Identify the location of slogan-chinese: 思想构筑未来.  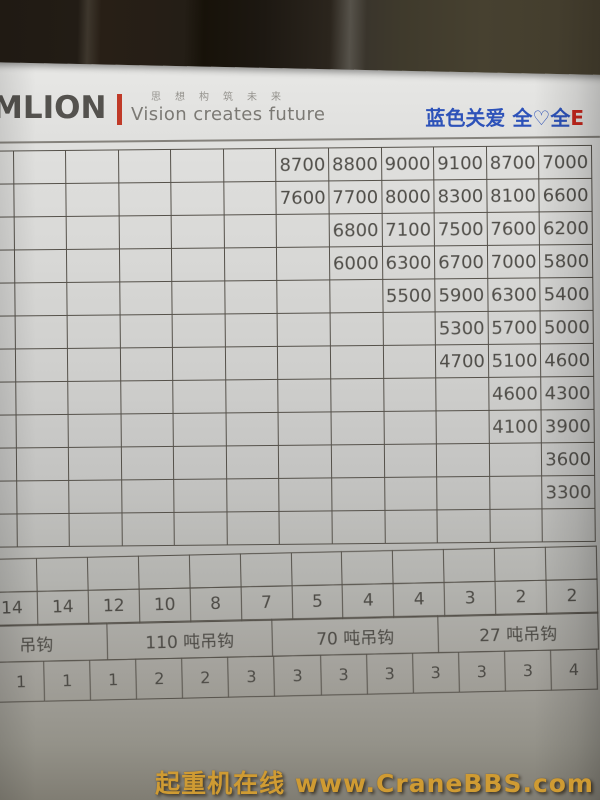
(223, 97).